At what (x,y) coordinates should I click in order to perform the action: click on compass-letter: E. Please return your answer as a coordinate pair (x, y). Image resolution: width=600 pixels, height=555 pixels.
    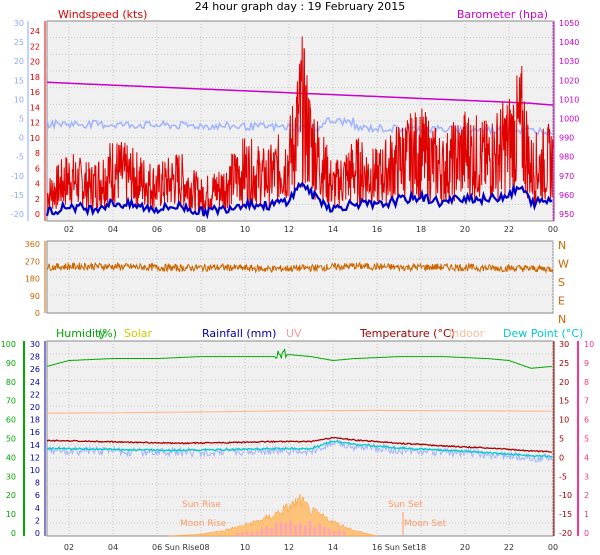
    Looking at the image, I should click on (561, 301).